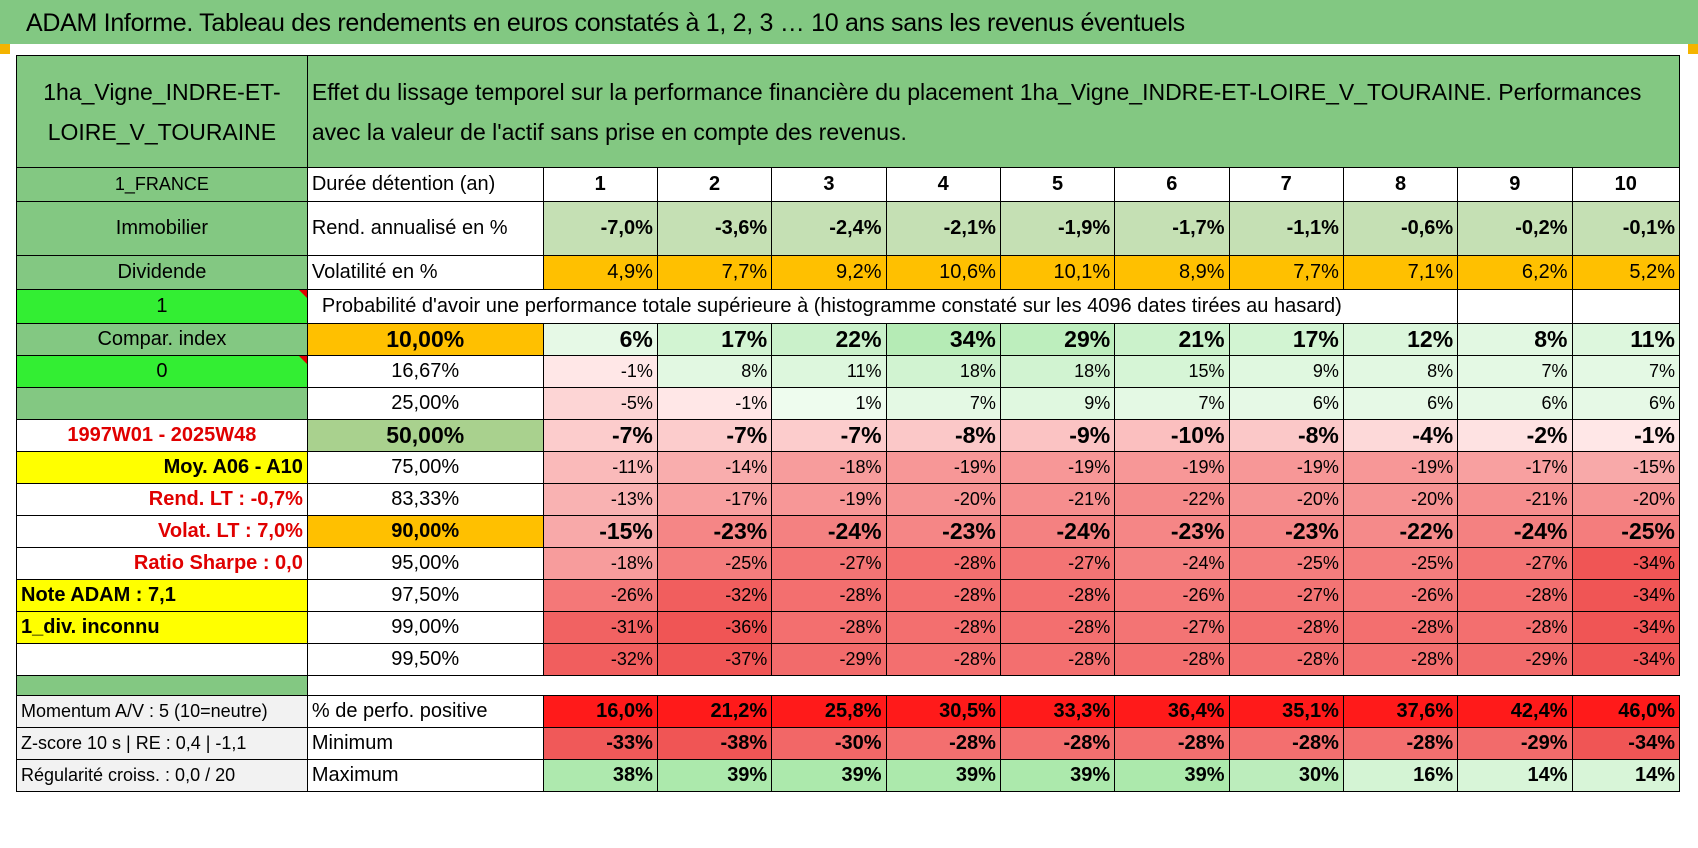  Describe the element at coordinates (943, 403) in the screenshot. I see `quantile-cell: 7%` at that location.